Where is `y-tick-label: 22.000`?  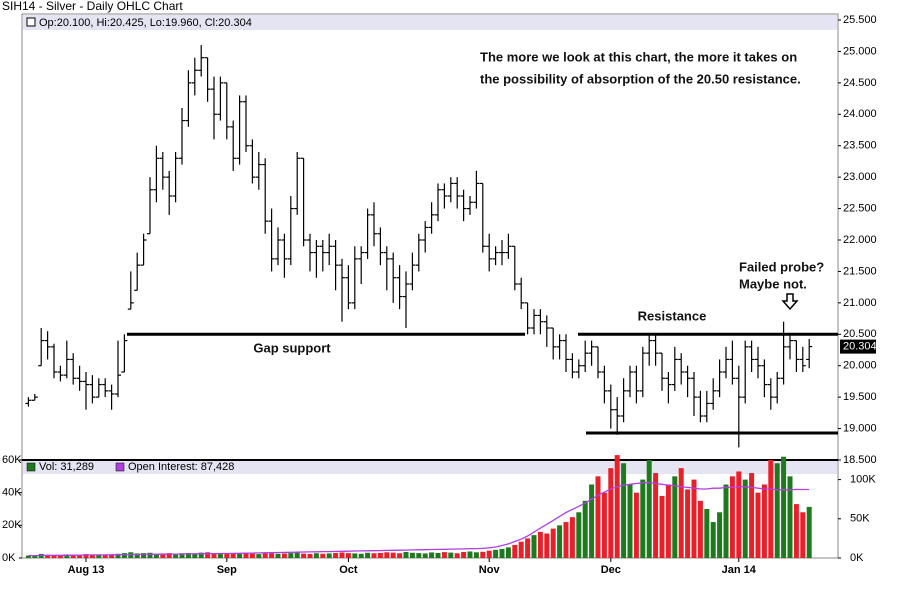
y-tick-label: 22.000 is located at coordinates (860, 240).